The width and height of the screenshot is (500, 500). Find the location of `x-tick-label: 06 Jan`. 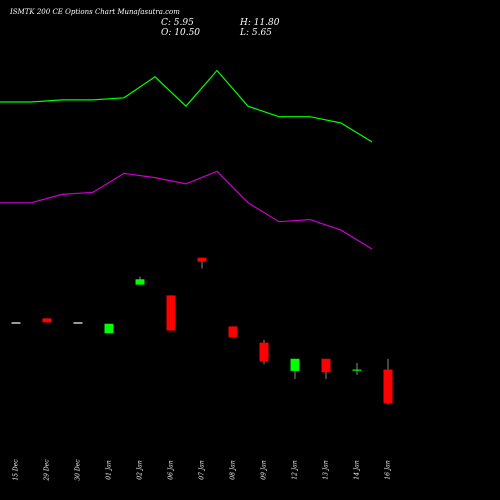

x-tick-label: 06 Jan is located at coordinates (171, 470).